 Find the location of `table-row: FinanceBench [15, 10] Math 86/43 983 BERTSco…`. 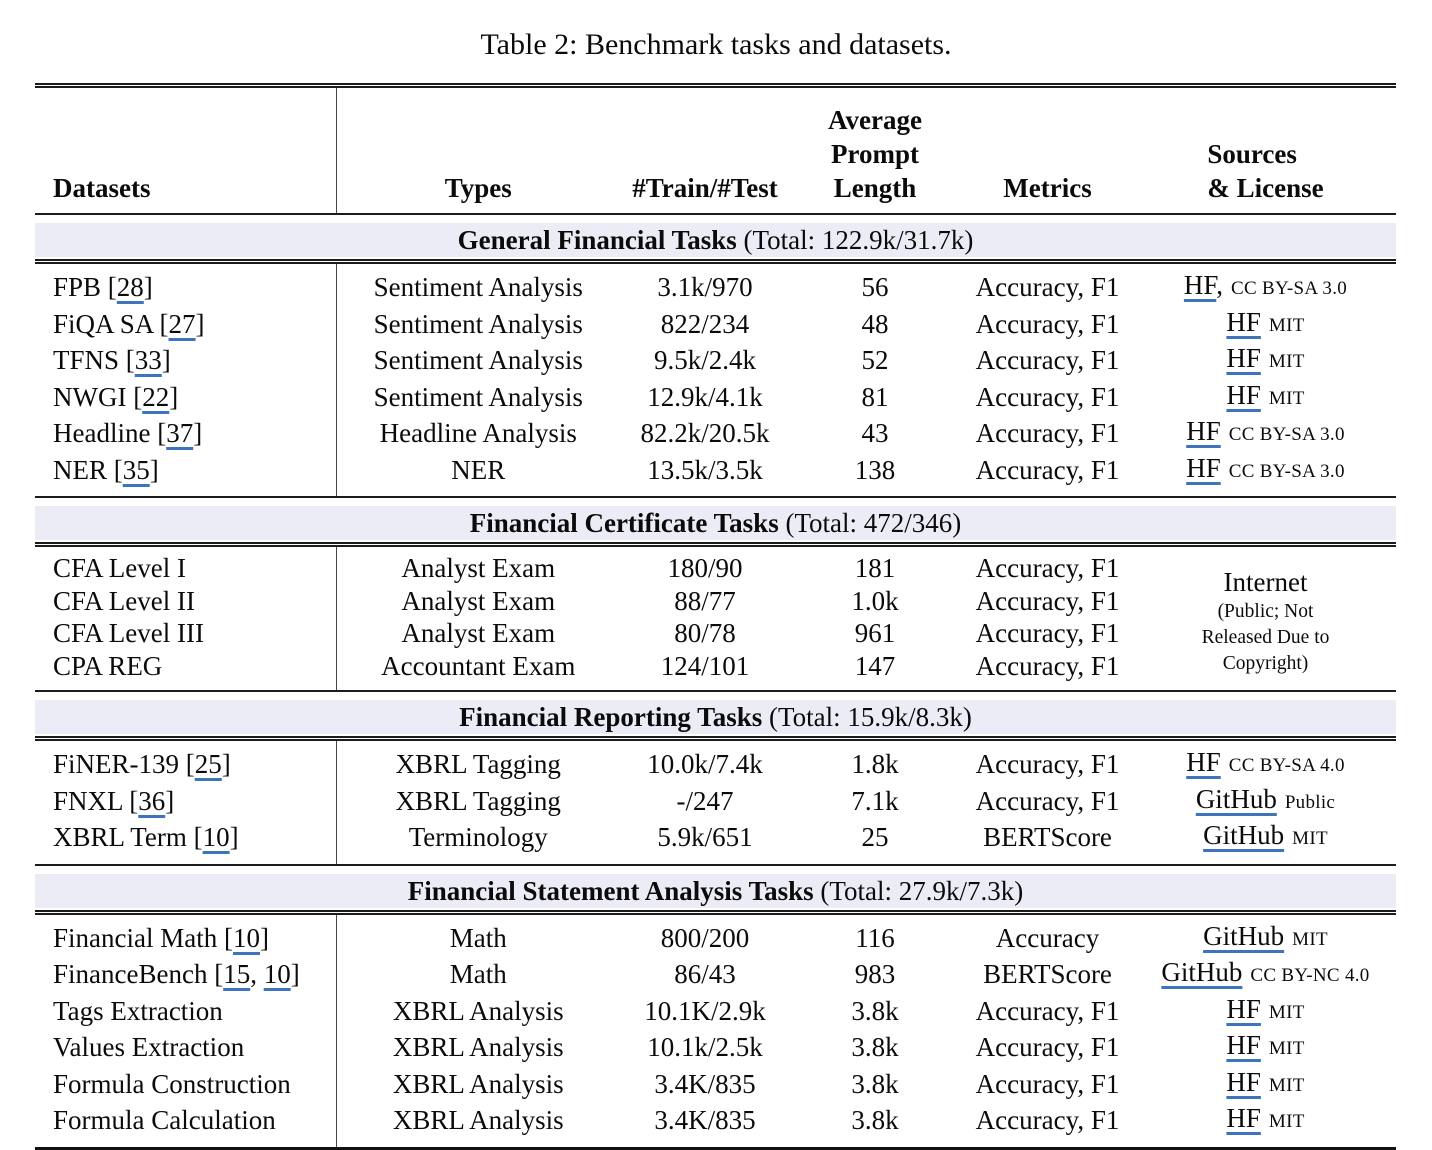

table-row: FinanceBench [15, 10] Math 86/43 983 BERTSco… is located at coordinates (715, 974).